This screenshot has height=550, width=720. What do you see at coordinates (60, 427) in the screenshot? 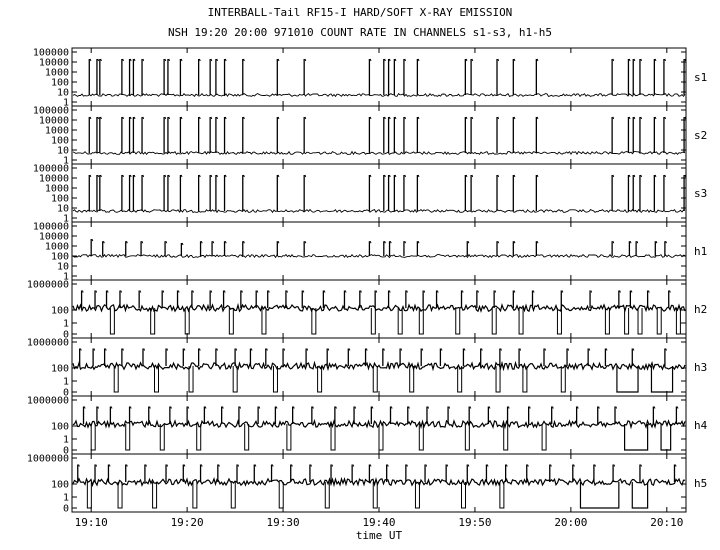
I see `y-tick-label: 100` at bounding box center [60, 427].